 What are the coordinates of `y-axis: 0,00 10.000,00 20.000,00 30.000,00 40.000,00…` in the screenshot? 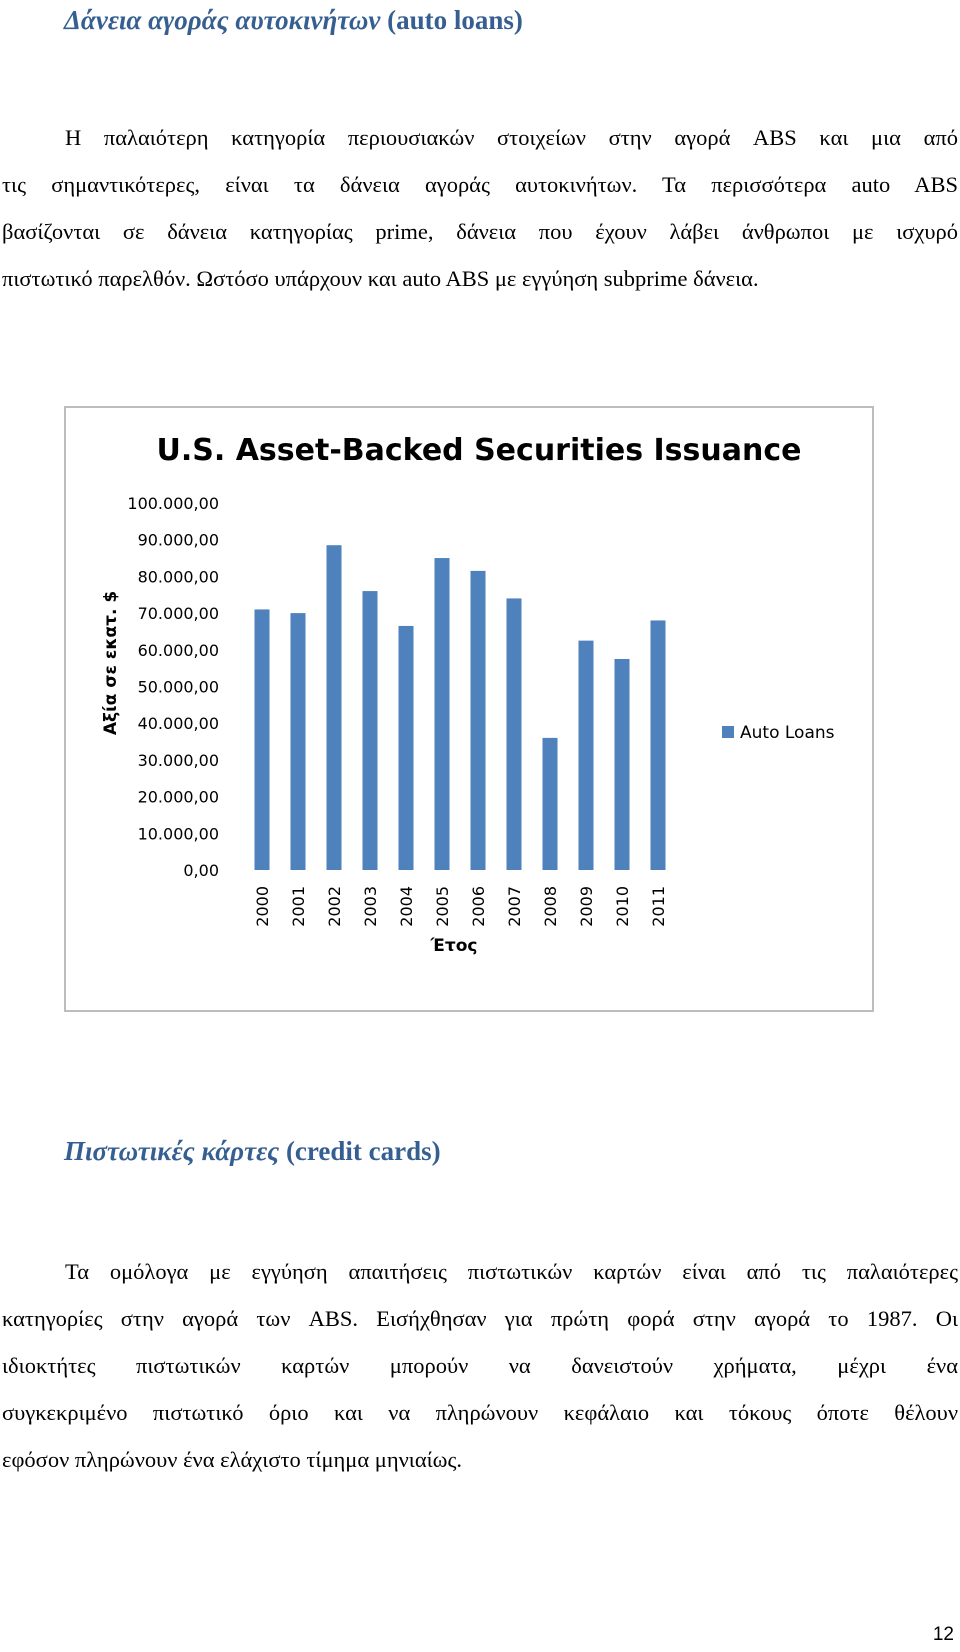 It's located at (173, 687).